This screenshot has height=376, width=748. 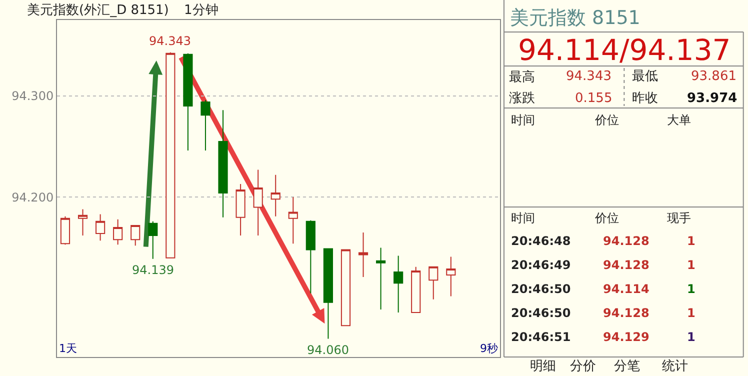 What do you see at coordinates (522, 77) in the screenshot?
I see `text: 最高` at bounding box center [522, 77].